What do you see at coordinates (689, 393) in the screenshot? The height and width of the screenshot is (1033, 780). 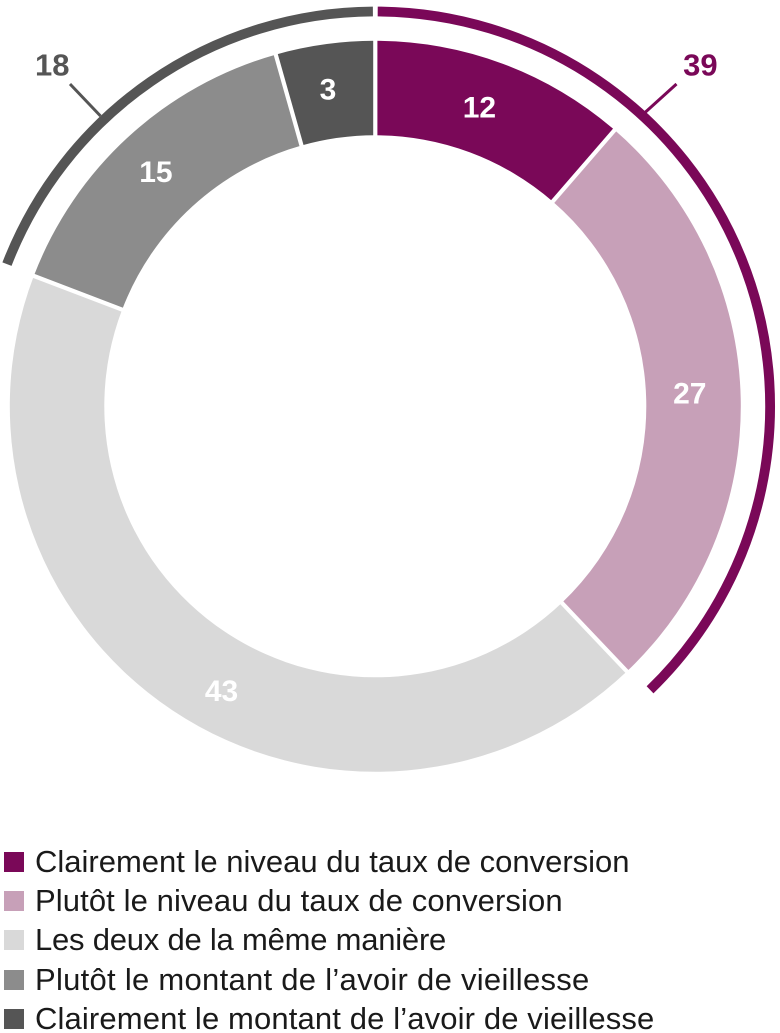 I see `svg-text: 27` at bounding box center [689, 393].